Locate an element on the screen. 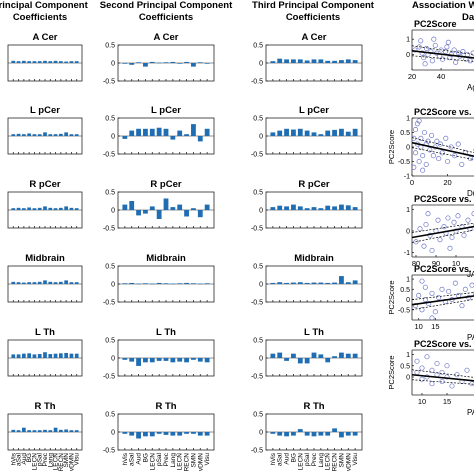 The height and width of the screenshot is (474, 474). plot-area is located at coordinates (443, 371).